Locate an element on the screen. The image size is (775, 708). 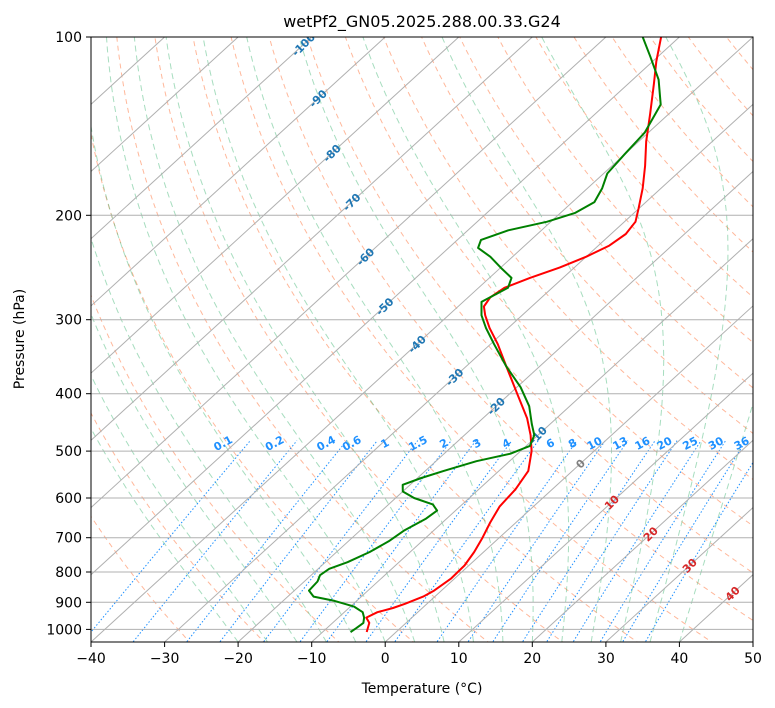
x-tick-label: 30 is located at coordinates (606, 659).